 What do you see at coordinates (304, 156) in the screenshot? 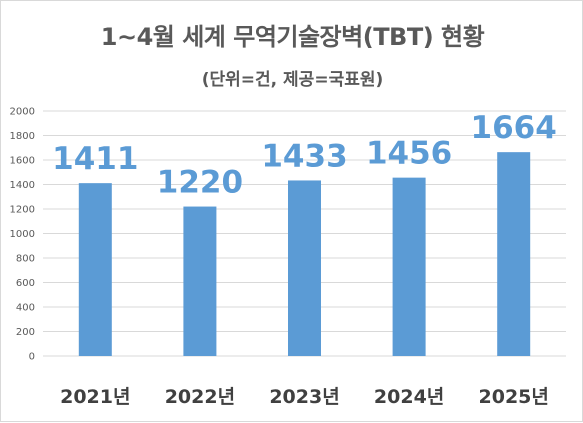
I see `data-label-2023년: 1433` at bounding box center [304, 156].